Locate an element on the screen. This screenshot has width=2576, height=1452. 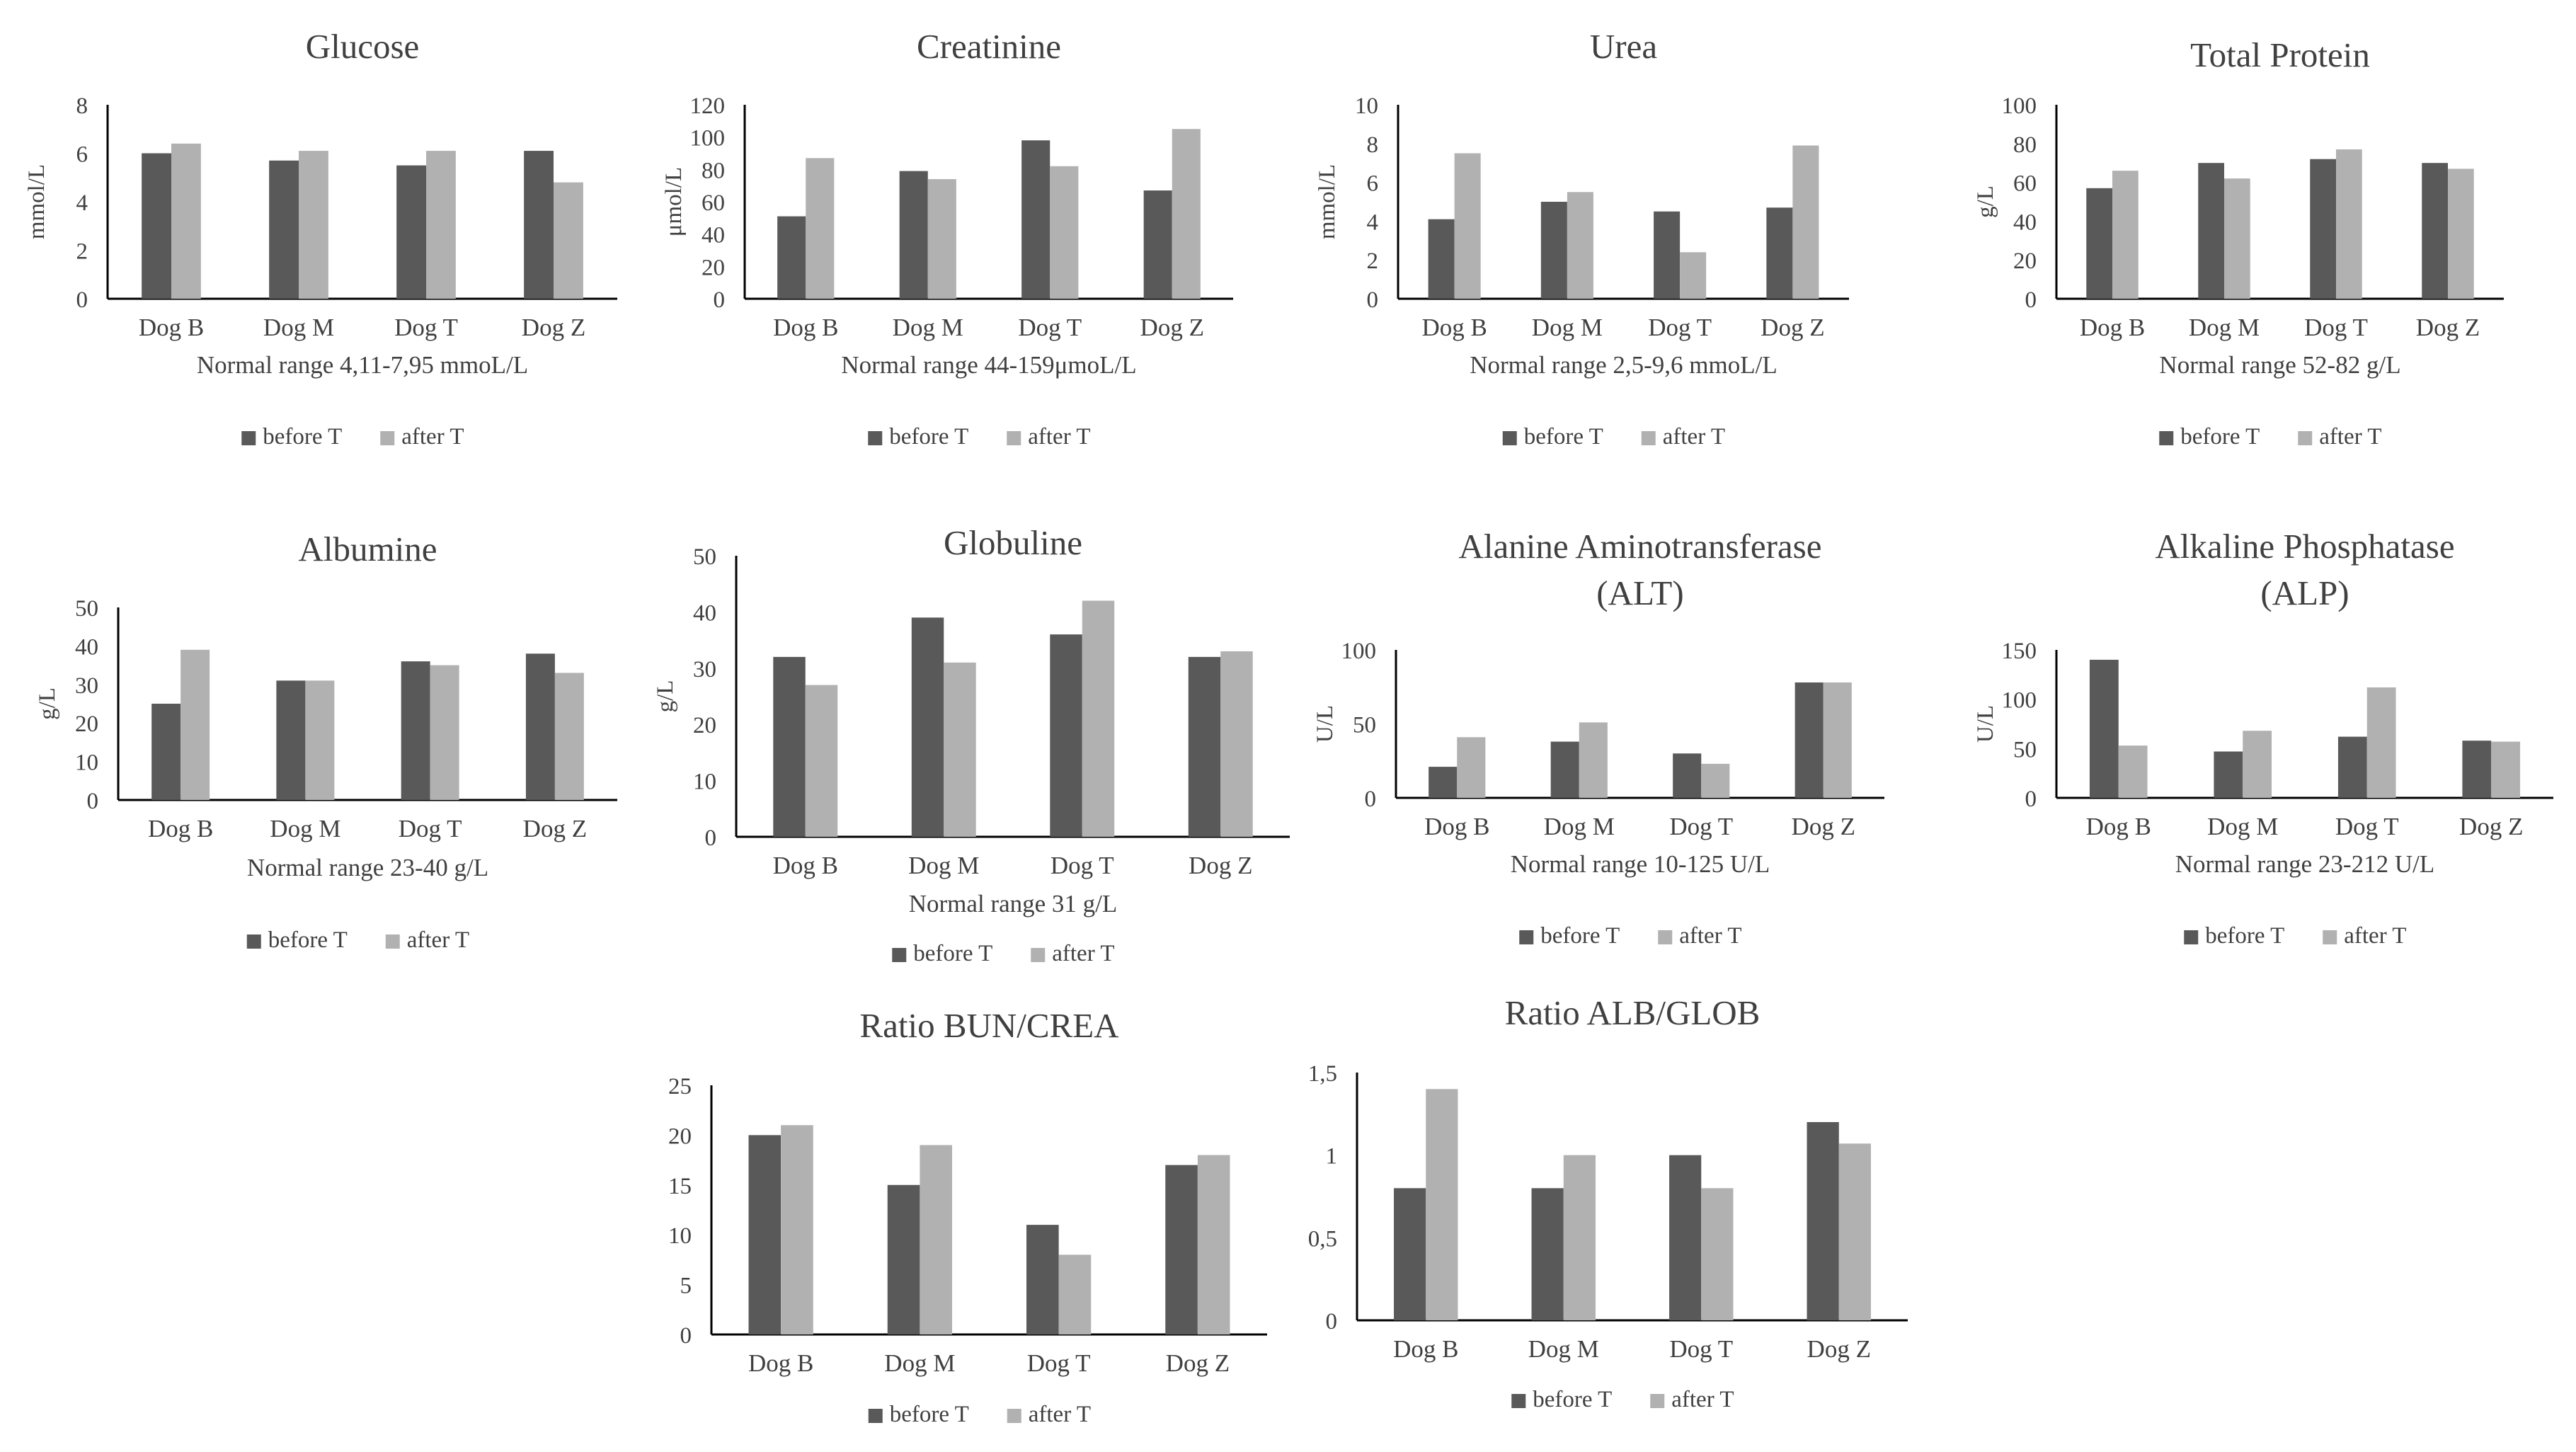
y-tick-label: 10 is located at coordinates (1366, 106).